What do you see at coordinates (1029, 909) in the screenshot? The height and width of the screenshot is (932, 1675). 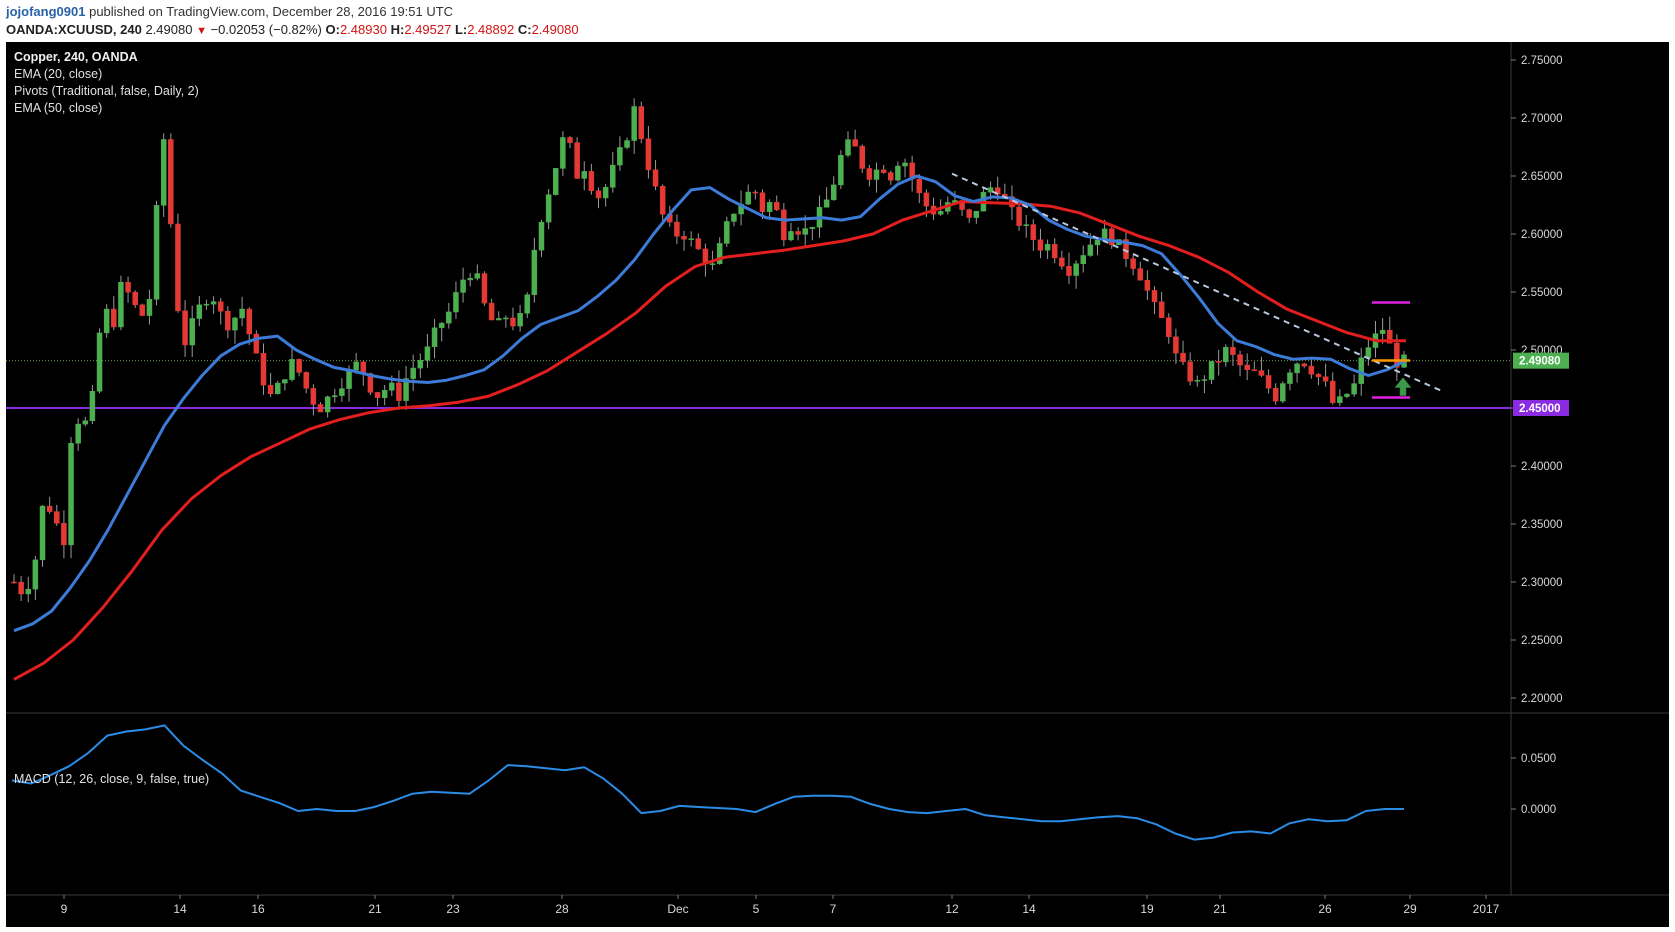 I see `x-tick-label: 14` at bounding box center [1029, 909].